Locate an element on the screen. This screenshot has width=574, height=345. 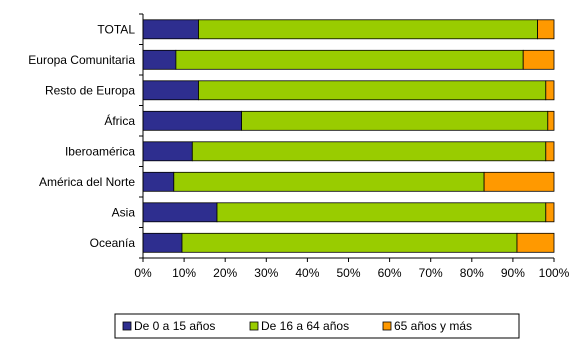
bar-europa-comunitaria-65-anos-y-mas is located at coordinates (538, 59).